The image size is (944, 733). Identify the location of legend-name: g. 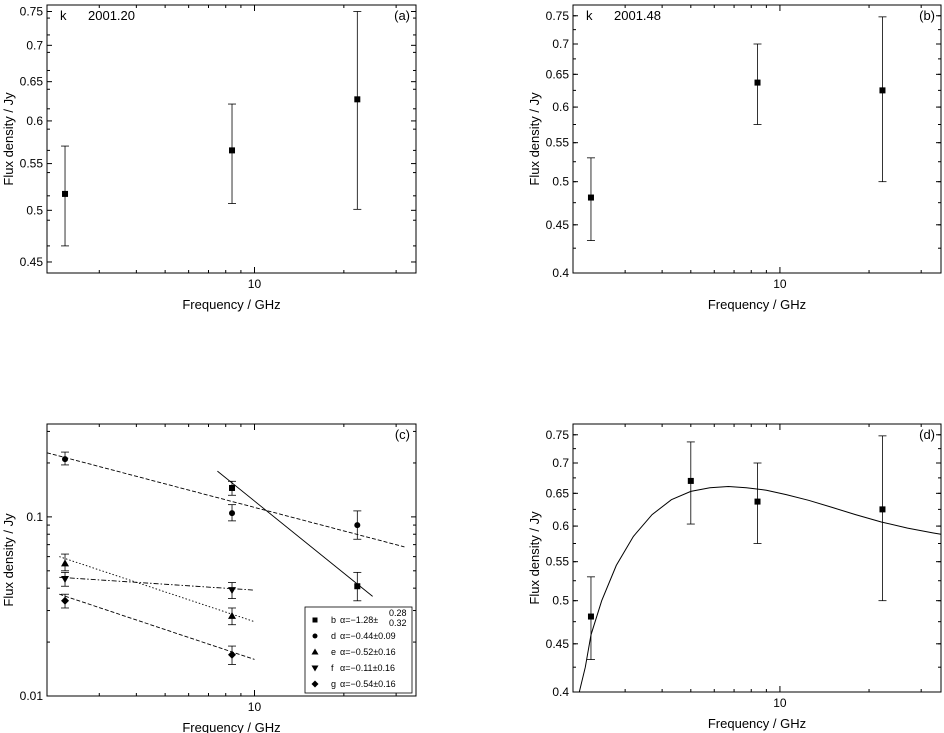
(333, 684).